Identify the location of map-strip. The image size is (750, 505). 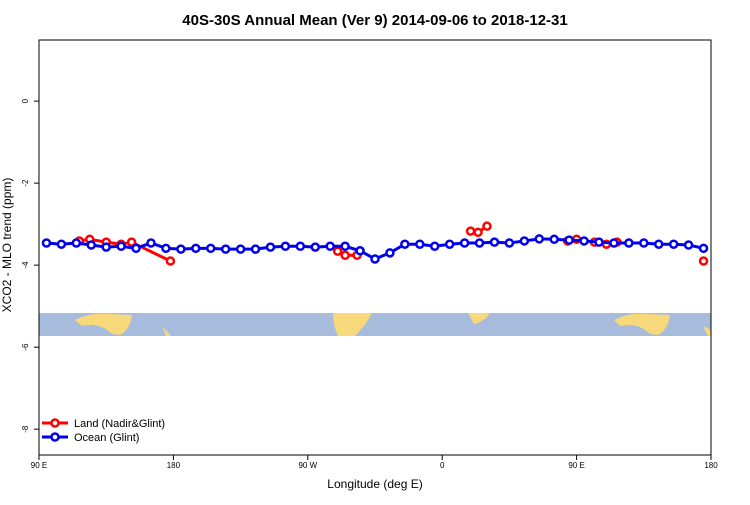
(375, 324).